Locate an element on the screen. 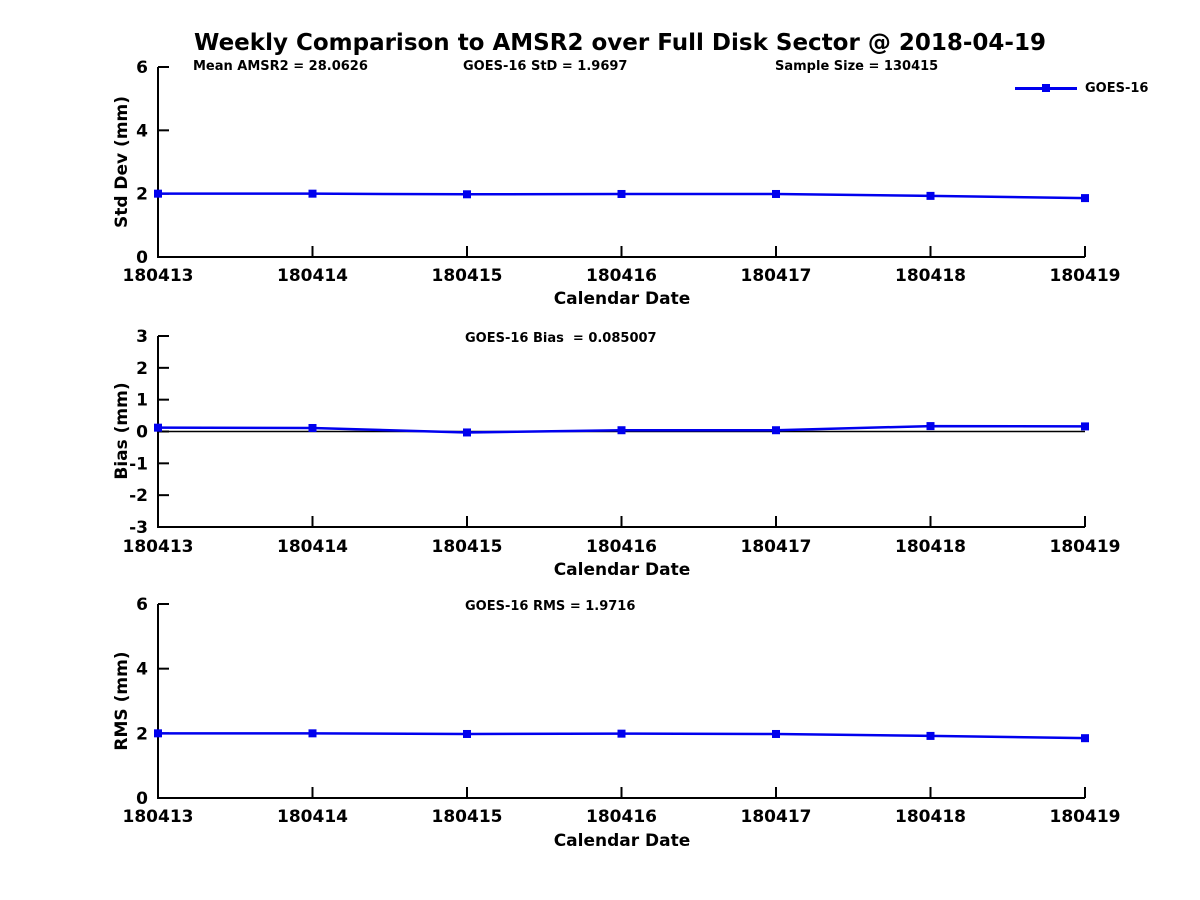 The width and height of the screenshot is (1200, 900). legend-square-marker-icon is located at coordinates (1046, 88).